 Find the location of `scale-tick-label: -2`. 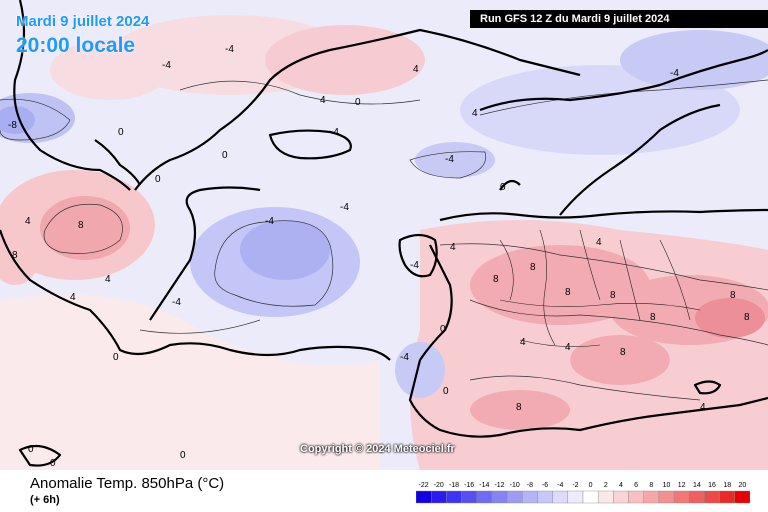

scale-tick-label: -2 is located at coordinates (575, 485).